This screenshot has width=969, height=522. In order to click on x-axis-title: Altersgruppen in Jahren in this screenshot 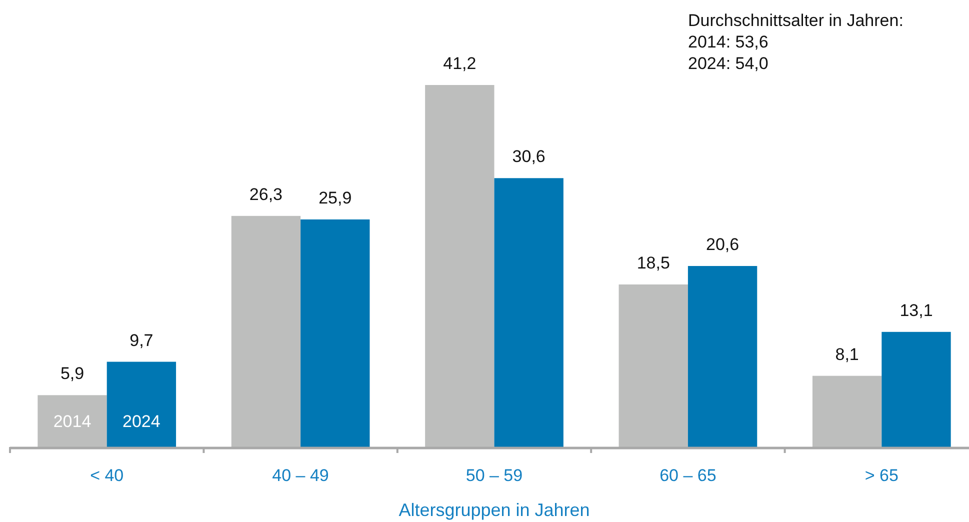, I will do `click(494, 510)`.